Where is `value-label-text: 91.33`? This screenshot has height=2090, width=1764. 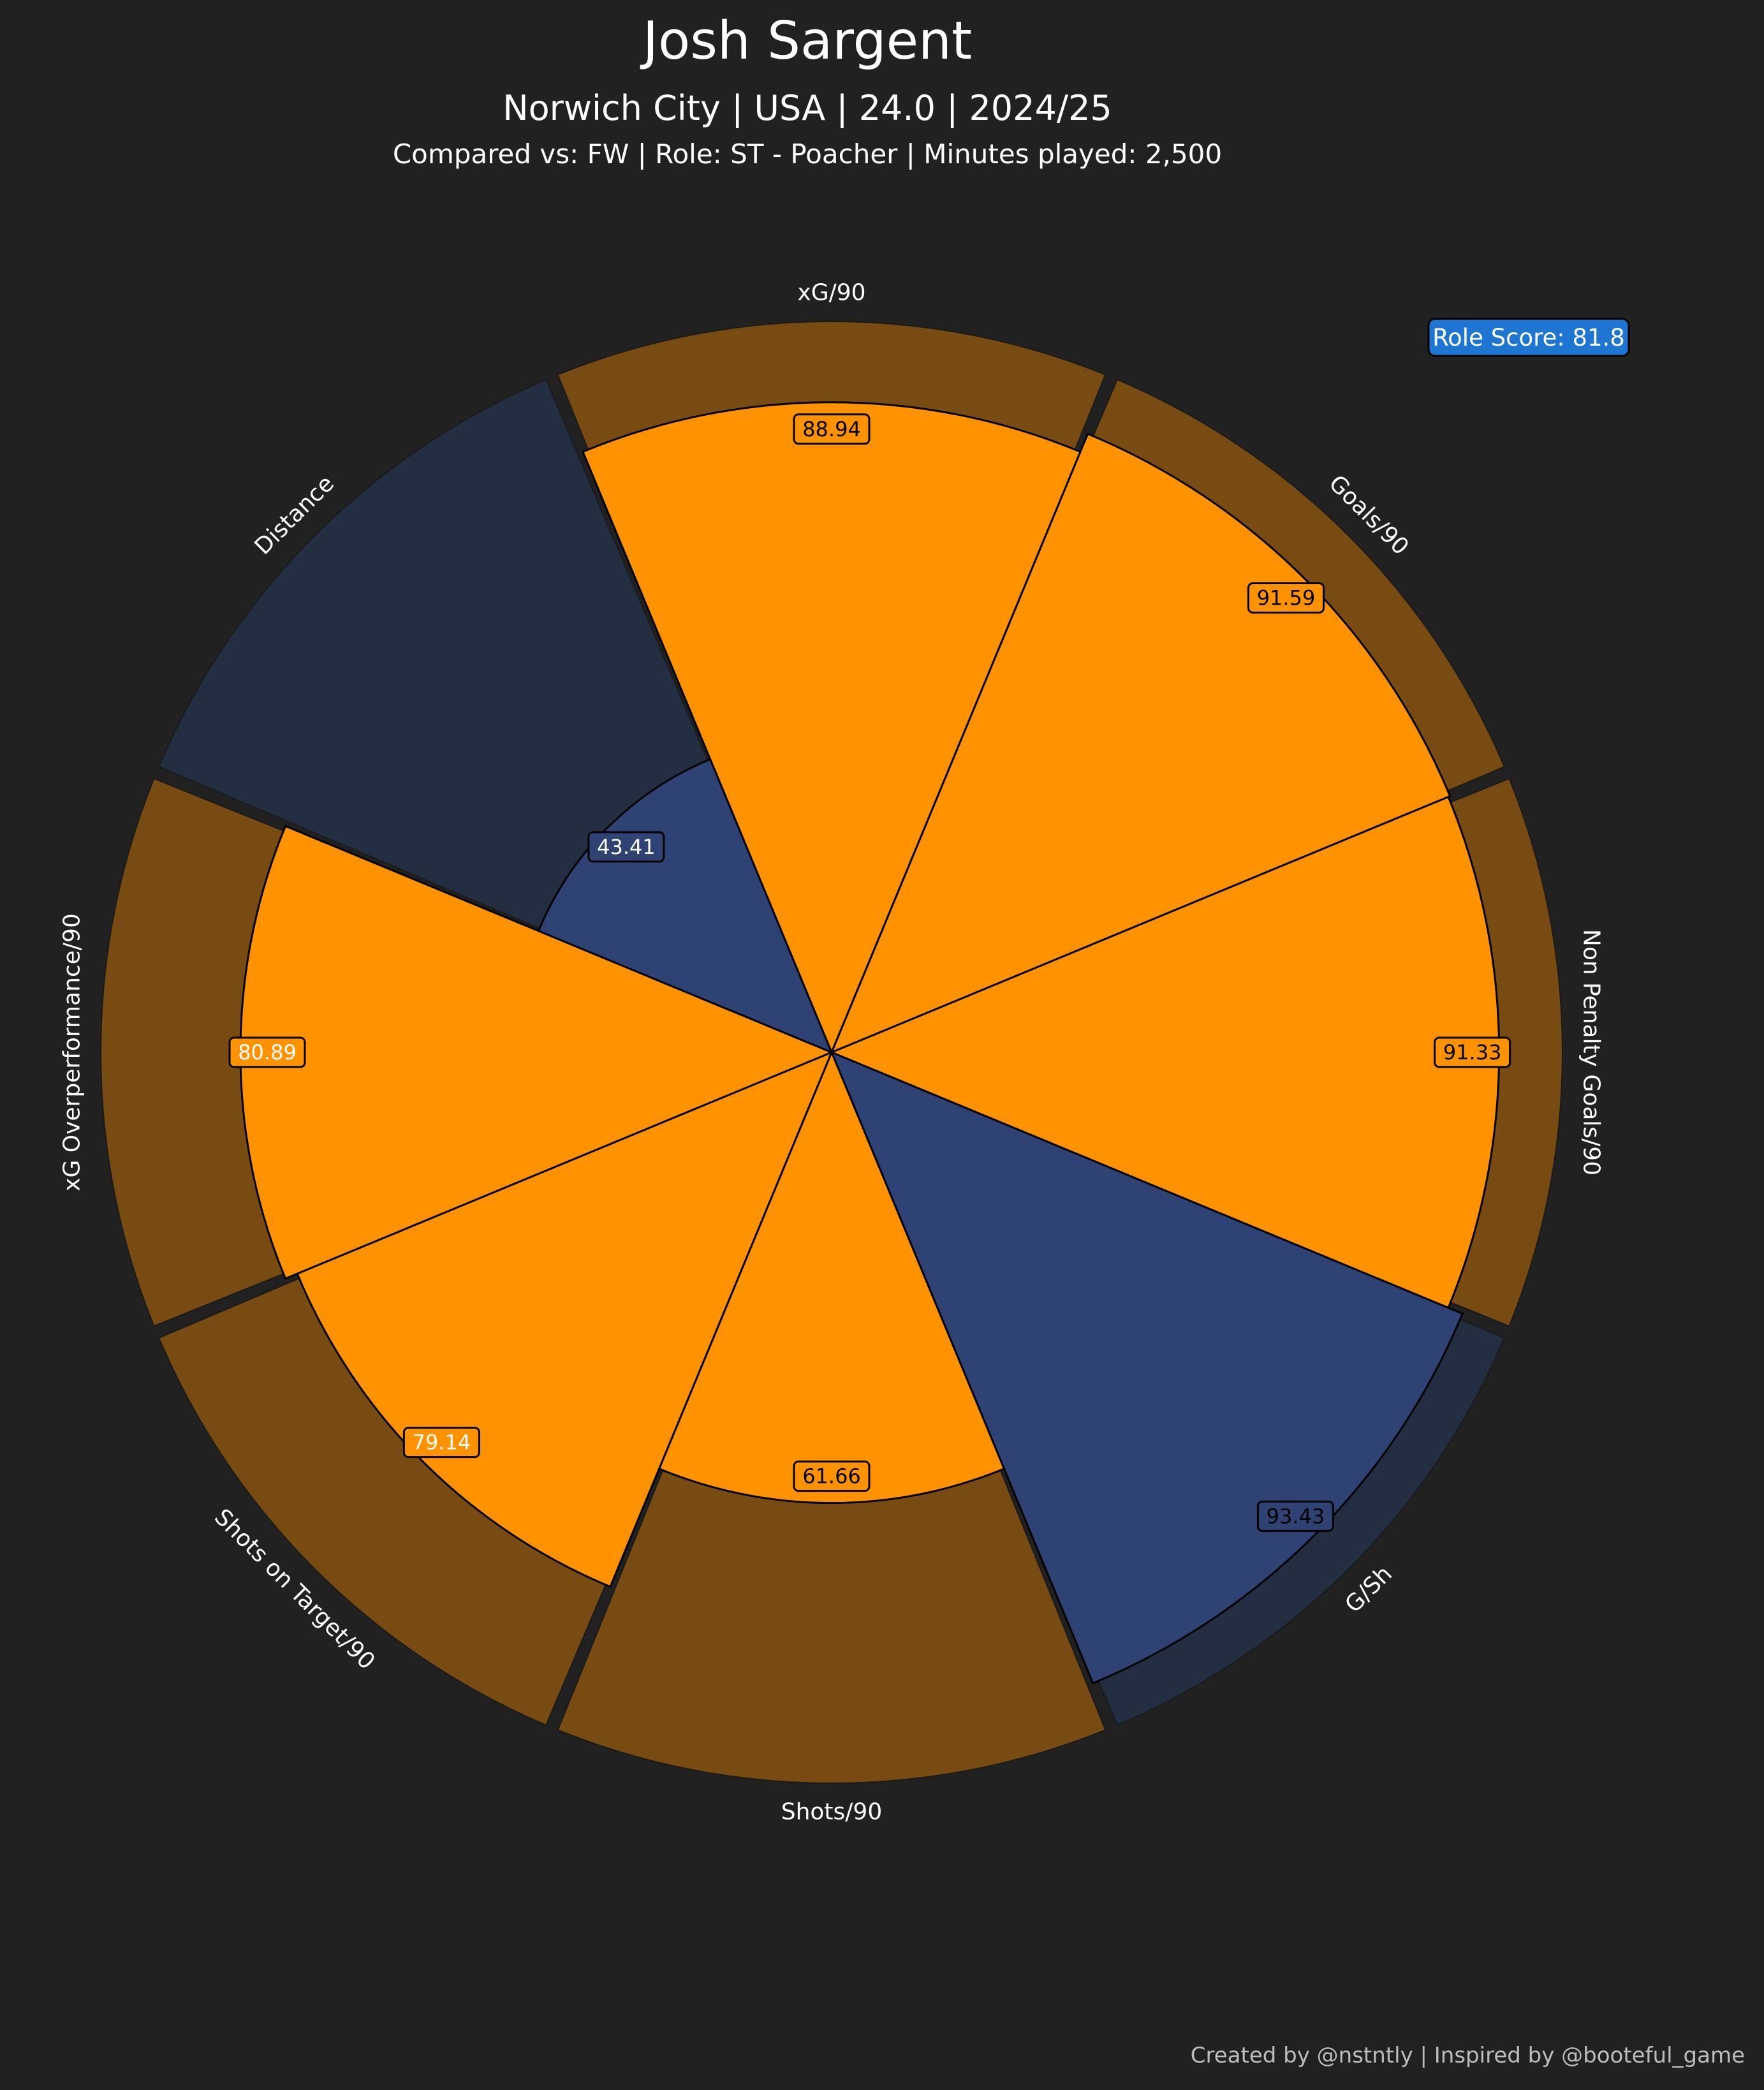 value-label-text: 91.33 is located at coordinates (1472, 1052).